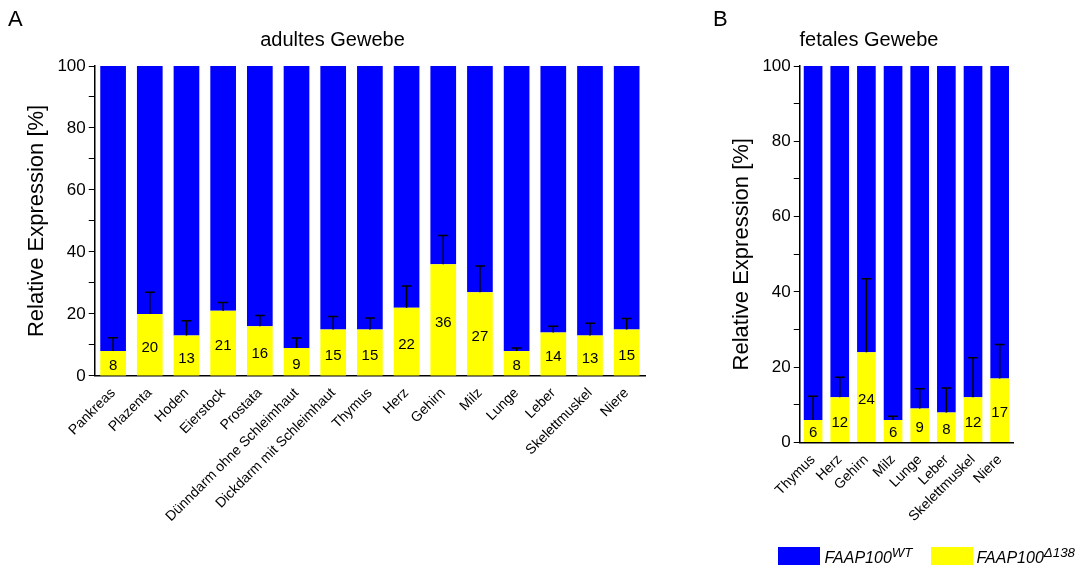 This screenshot has width=1083, height=573. I want to click on legend-label: FAAP100$^{WT}$, so click(868, 555).